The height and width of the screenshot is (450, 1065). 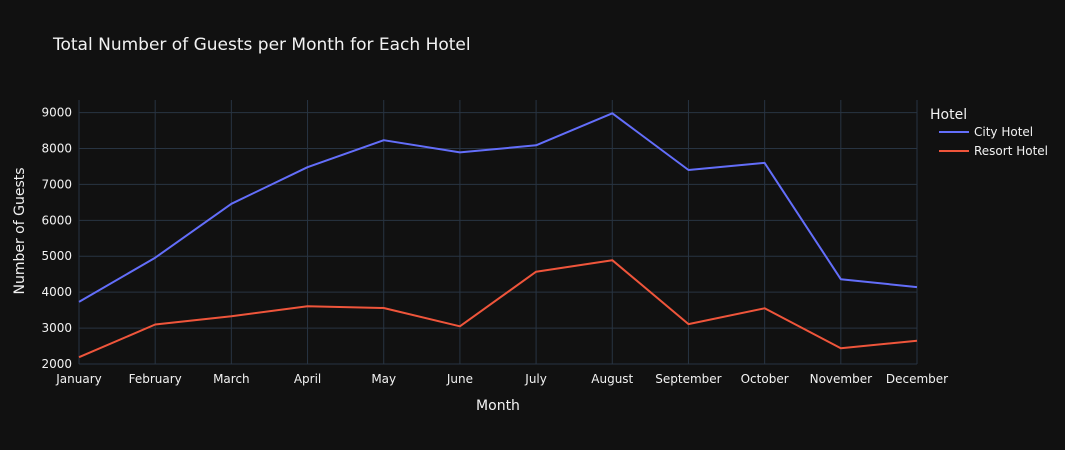 What do you see at coordinates (535, 379) in the screenshot?
I see `x-tick-label: July` at bounding box center [535, 379].